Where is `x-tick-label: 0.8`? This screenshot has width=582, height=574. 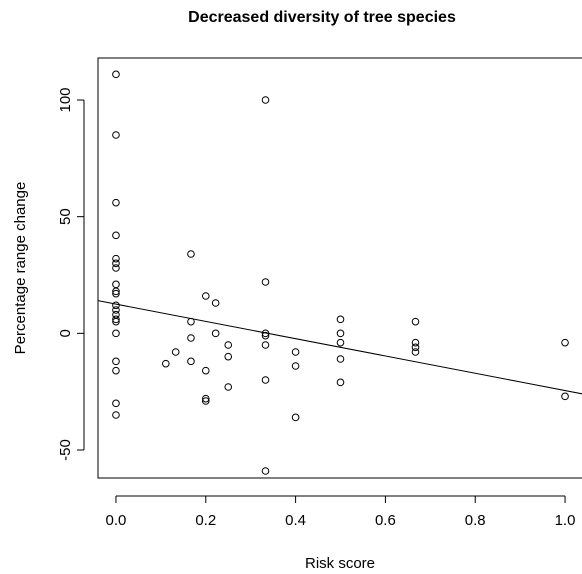
x-tick-label: 0.8 is located at coordinates (475, 520).